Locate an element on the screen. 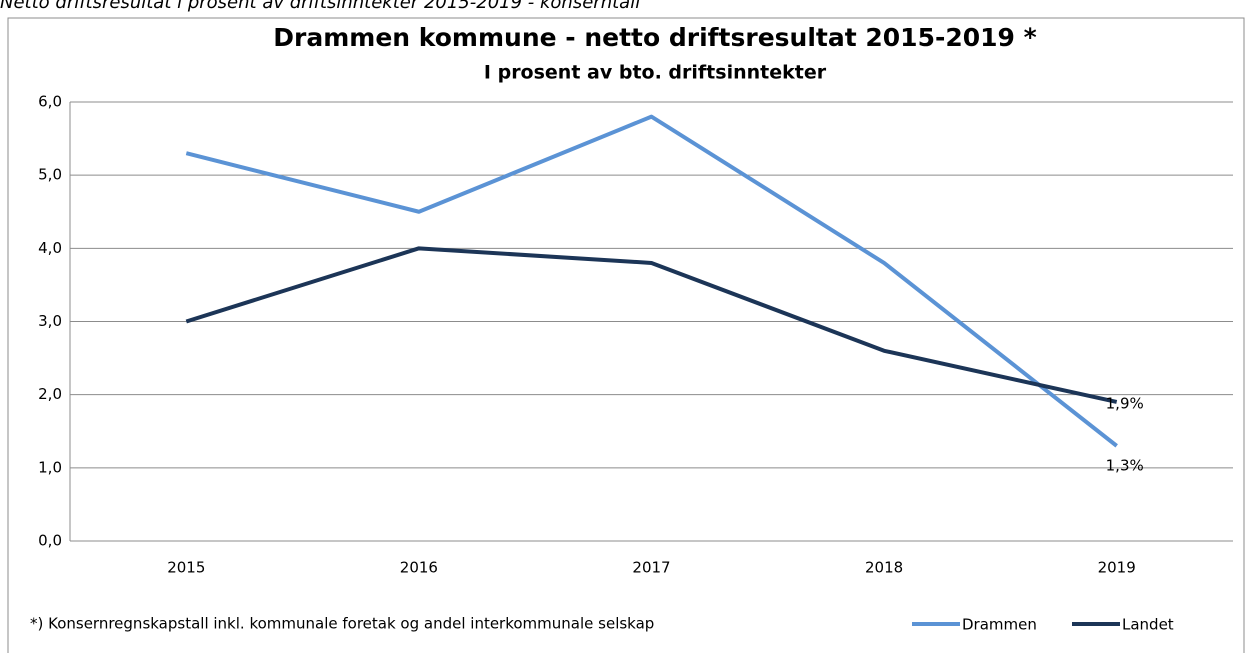 The image size is (1254, 653). y-tick-label: 2,0 is located at coordinates (50, 394).